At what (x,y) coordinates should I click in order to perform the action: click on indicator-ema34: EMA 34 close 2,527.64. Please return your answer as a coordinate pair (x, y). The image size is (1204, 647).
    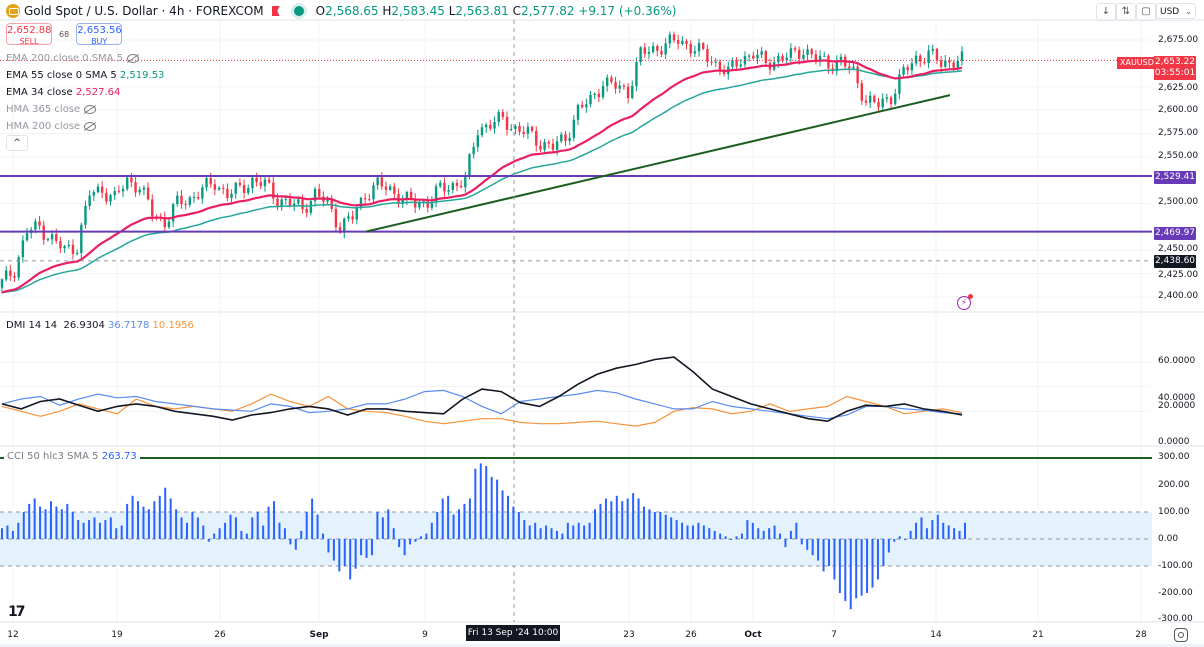
    Looking at the image, I should click on (63, 92).